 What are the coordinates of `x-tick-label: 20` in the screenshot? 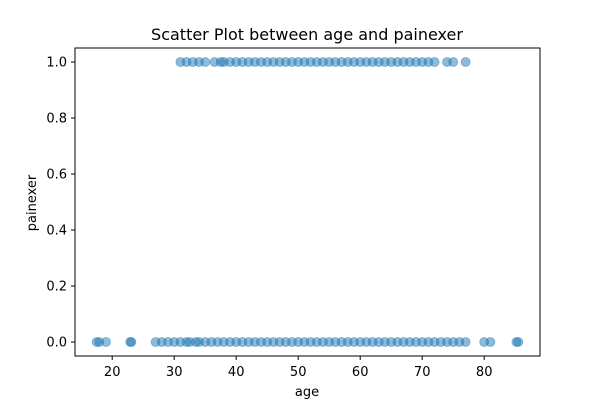 It's located at (112, 372).